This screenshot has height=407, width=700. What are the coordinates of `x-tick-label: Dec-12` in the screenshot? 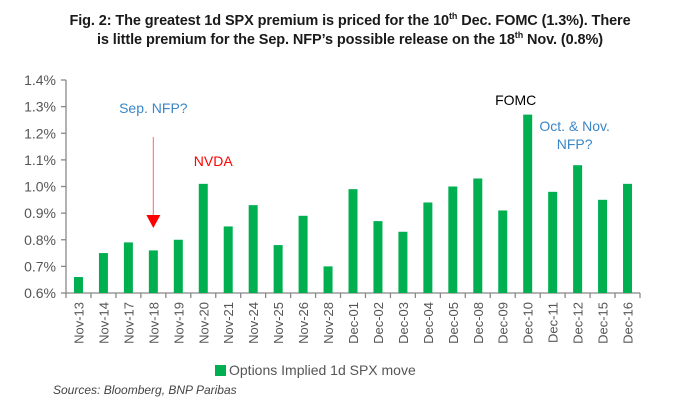 It's located at (578, 323).